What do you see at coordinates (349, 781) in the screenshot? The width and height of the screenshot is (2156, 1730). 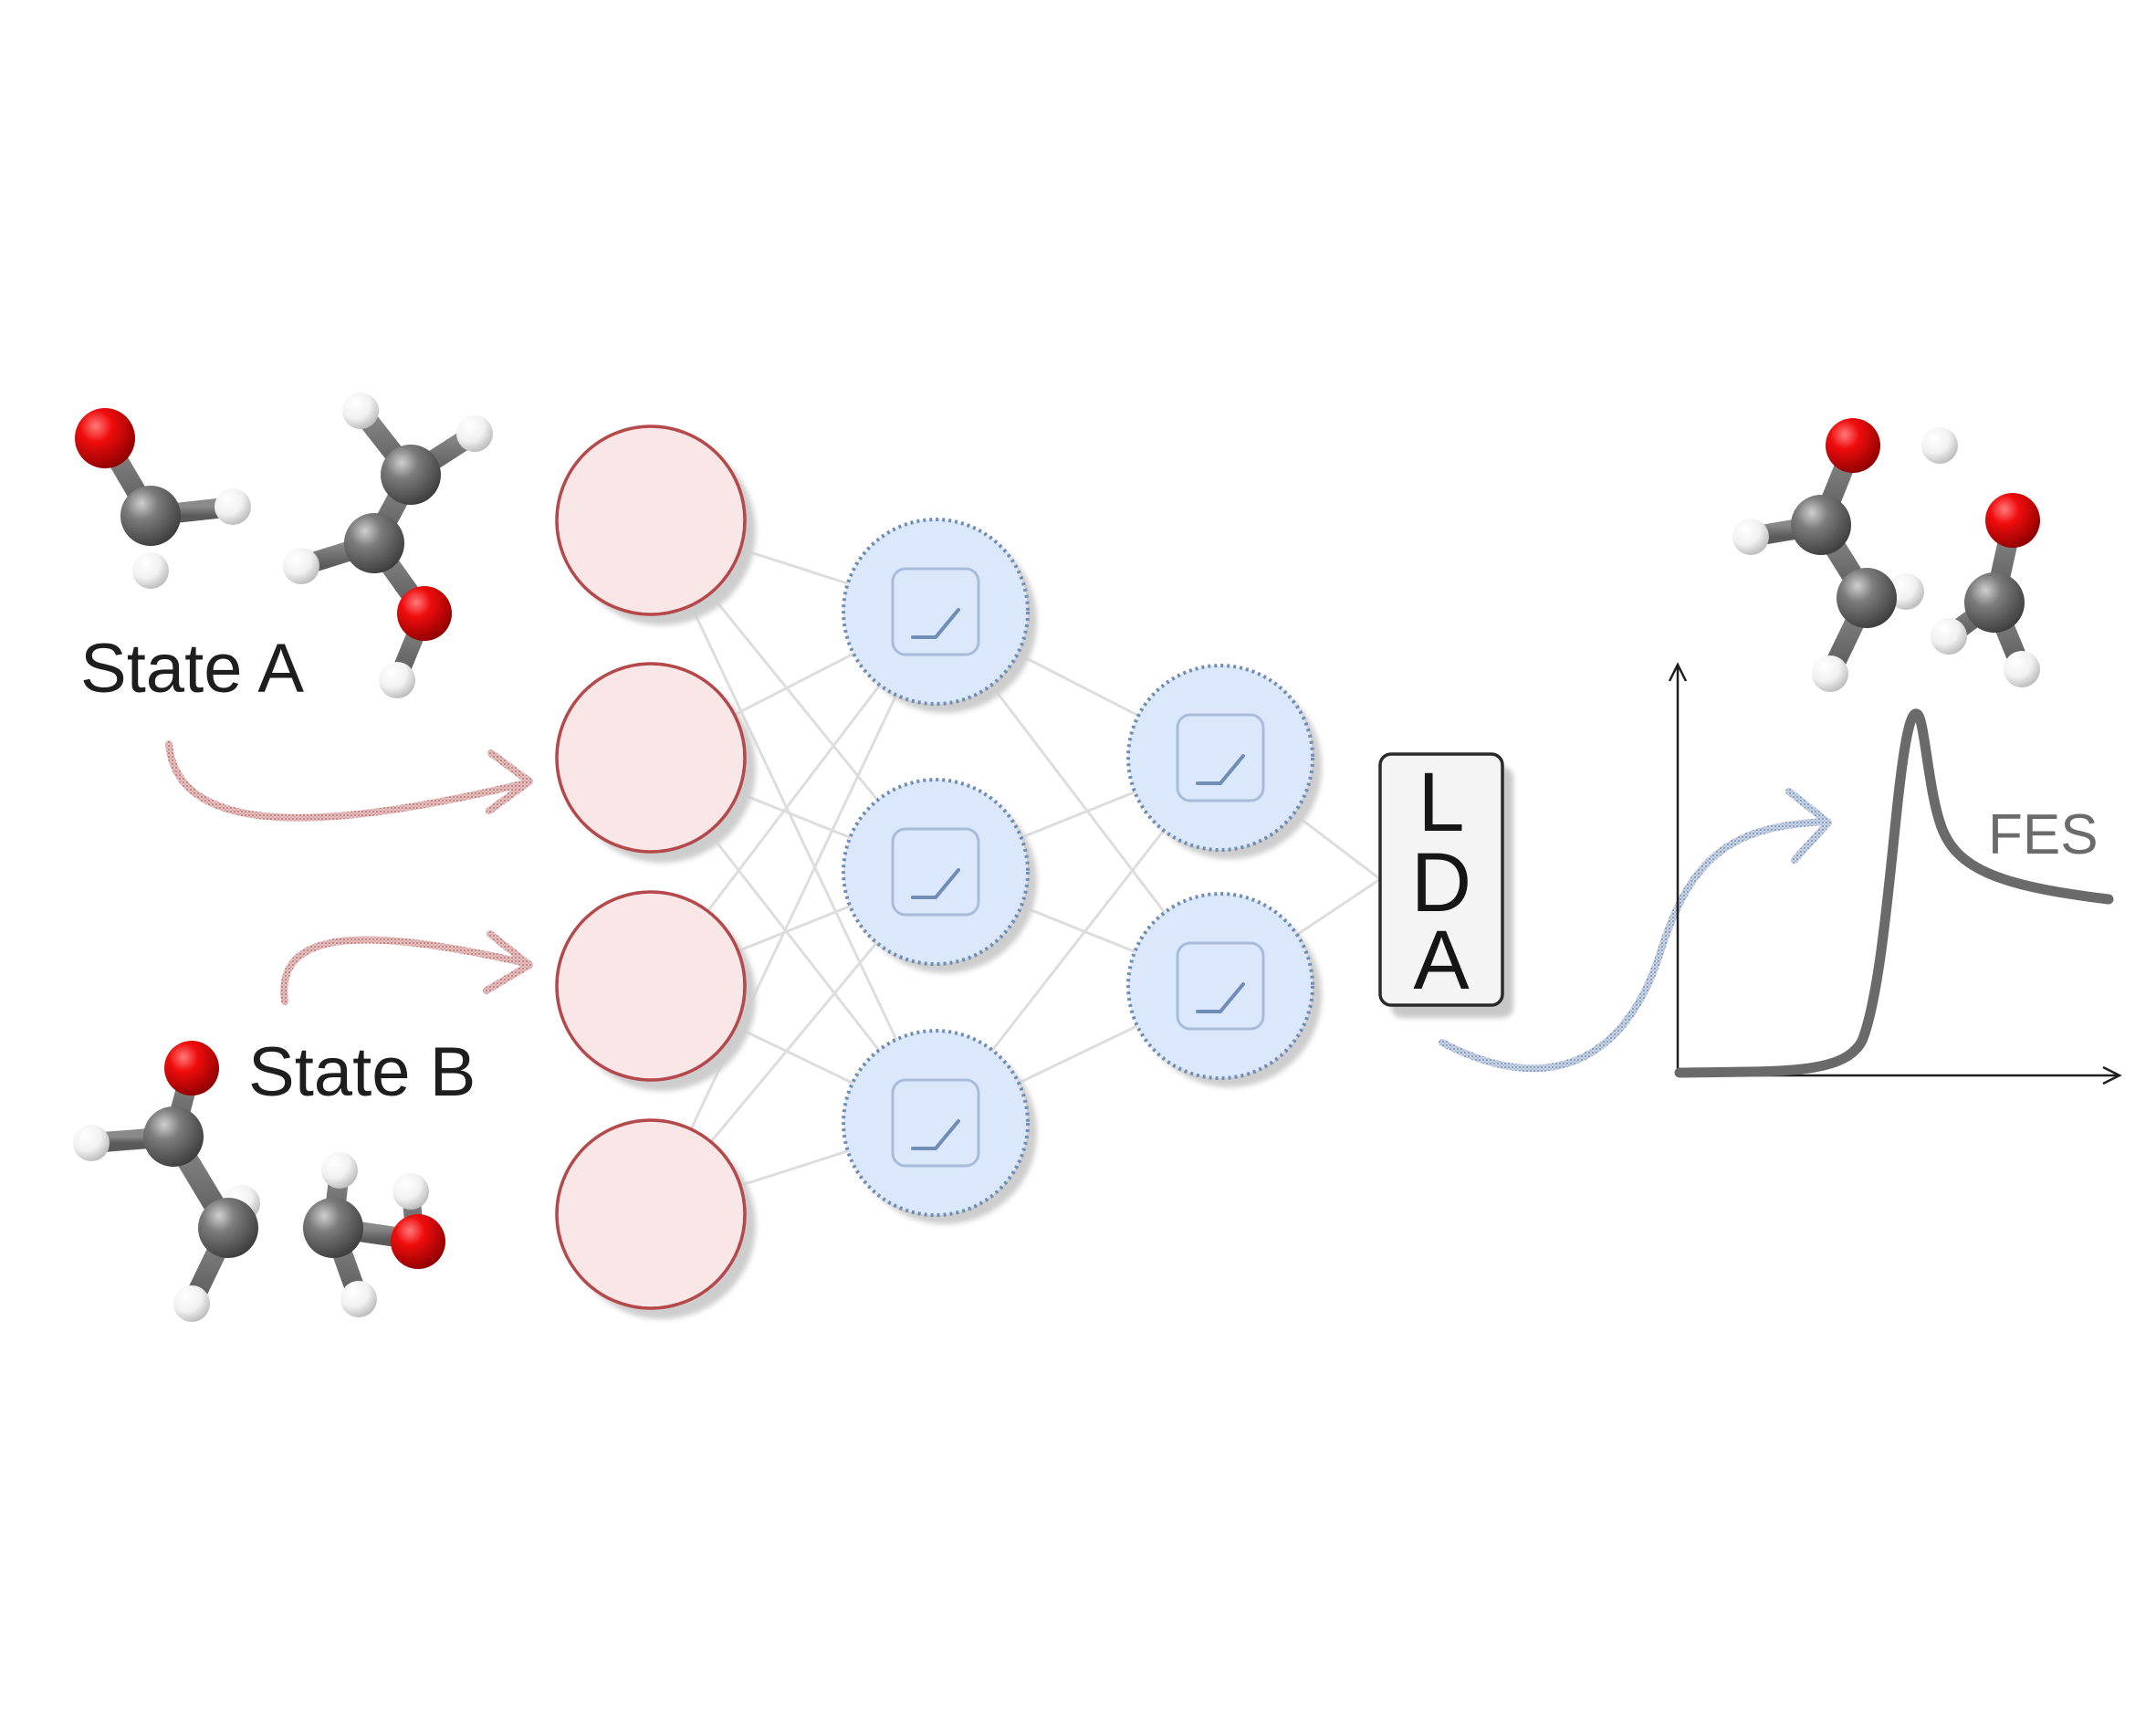 I see `arrow-state-a-to-network` at bounding box center [349, 781].